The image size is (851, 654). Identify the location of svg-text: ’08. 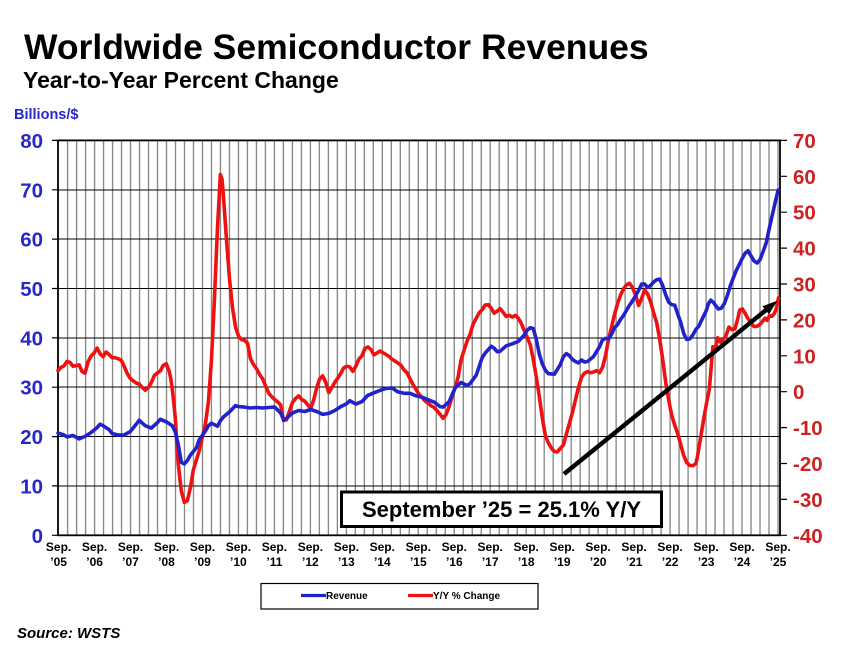
(166, 562).